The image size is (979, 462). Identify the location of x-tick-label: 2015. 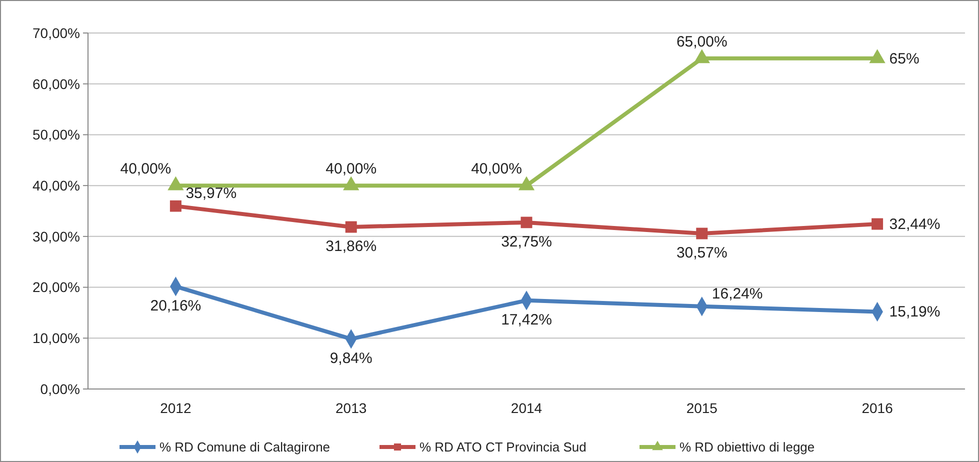
(702, 408).